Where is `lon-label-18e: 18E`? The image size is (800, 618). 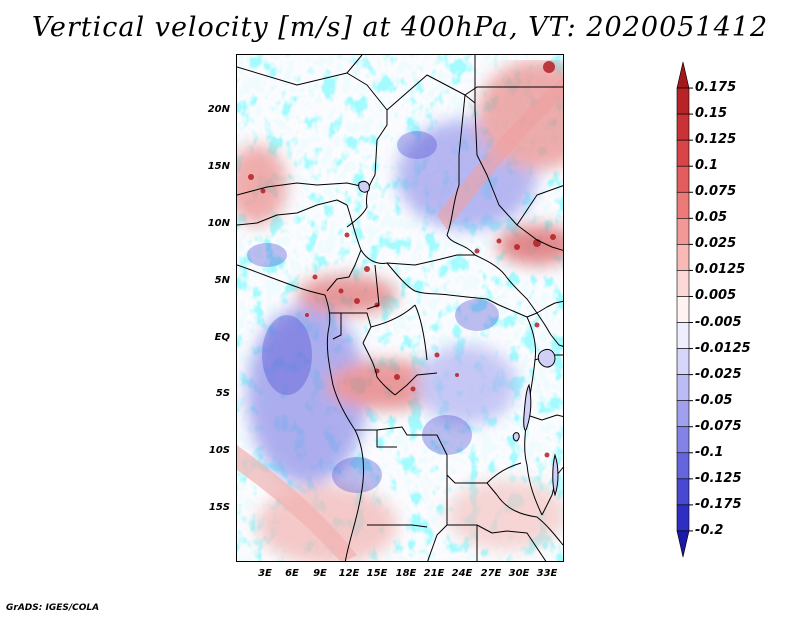
lon-label-18e: 18E is located at coordinates (406, 573).